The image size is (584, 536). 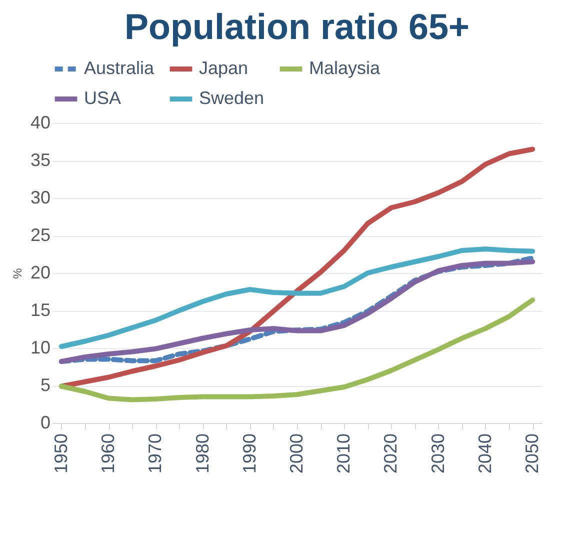 What do you see at coordinates (120, 68) in the screenshot?
I see `legend-label: Australia` at bounding box center [120, 68].